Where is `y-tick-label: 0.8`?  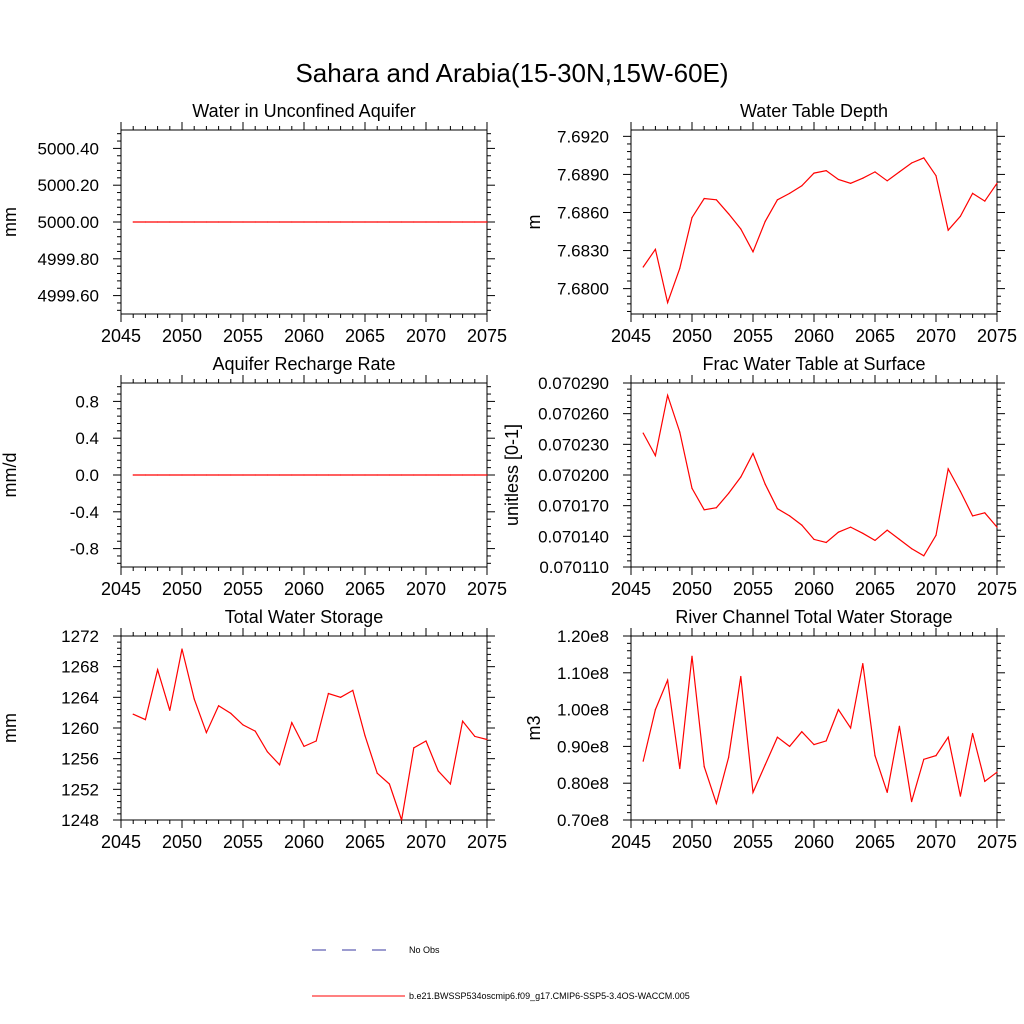
y-tick-label: 0.8 is located at coordinates (87, 401).